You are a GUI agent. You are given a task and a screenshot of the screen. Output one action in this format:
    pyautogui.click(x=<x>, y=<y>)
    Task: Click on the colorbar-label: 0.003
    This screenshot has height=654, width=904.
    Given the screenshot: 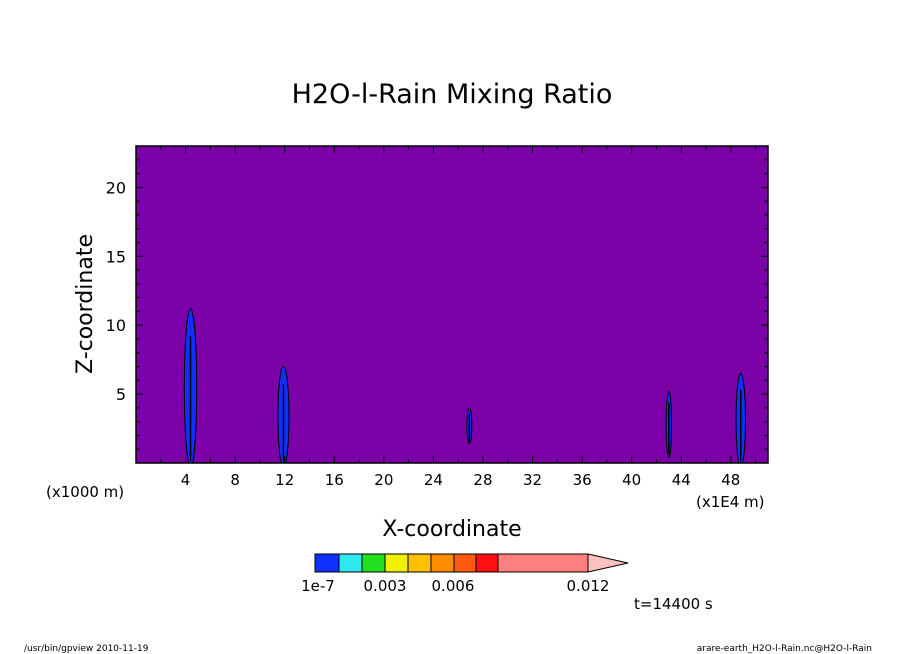 What is the action you would take?
    pyautogui.click(x=385, y=586)
    